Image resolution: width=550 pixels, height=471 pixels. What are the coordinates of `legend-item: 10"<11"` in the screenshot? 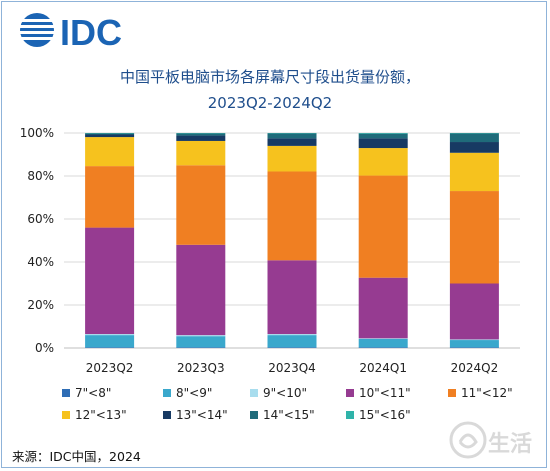 It's located at (378, 393).